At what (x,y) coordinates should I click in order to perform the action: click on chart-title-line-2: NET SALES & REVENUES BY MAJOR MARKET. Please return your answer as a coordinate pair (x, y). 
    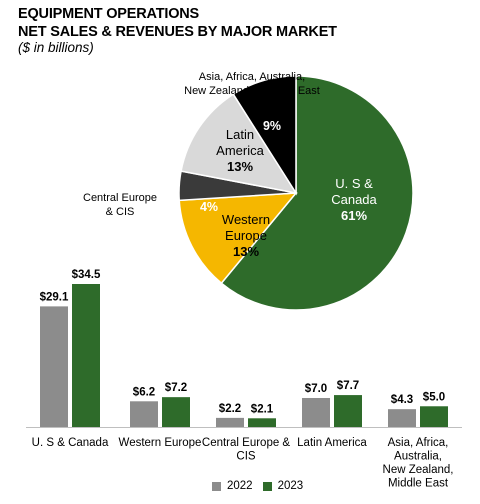
    Looking at the image, I should click on (177, 32).